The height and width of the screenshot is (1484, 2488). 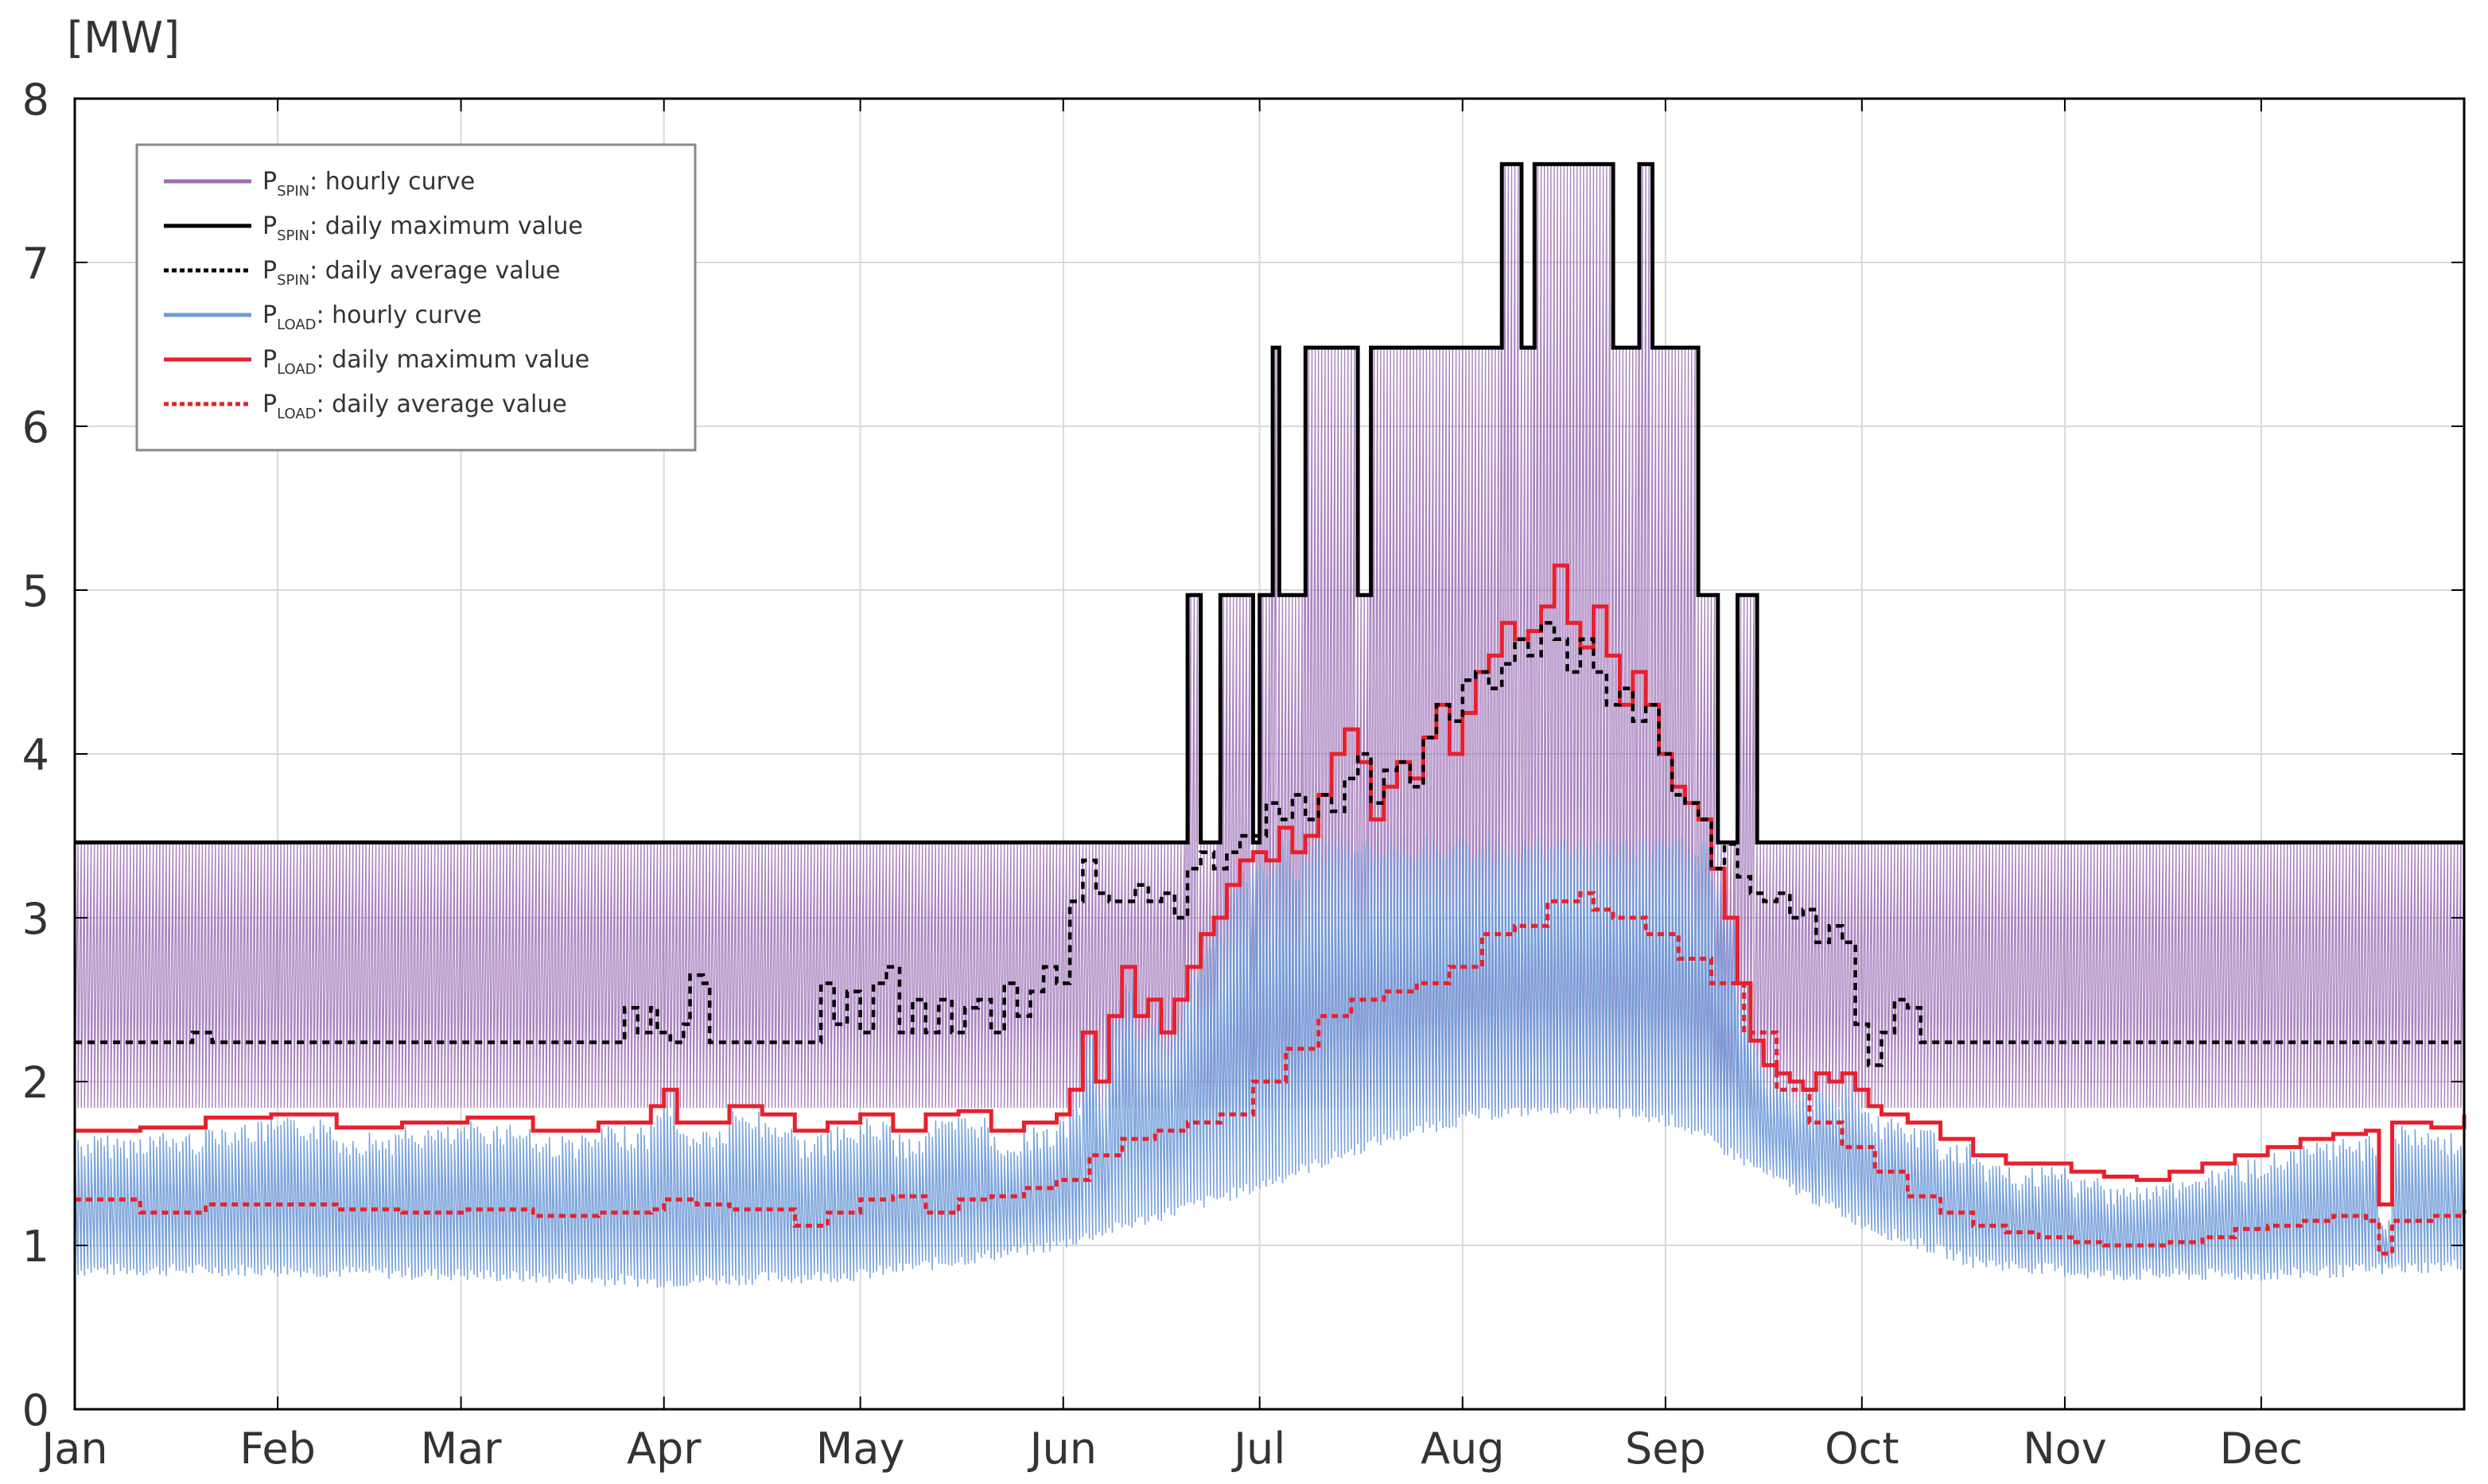 What do you see at coordinates (36, 427) in the screenshot?
I see `y-tick-label: 6` at bounding box center [36, 427].